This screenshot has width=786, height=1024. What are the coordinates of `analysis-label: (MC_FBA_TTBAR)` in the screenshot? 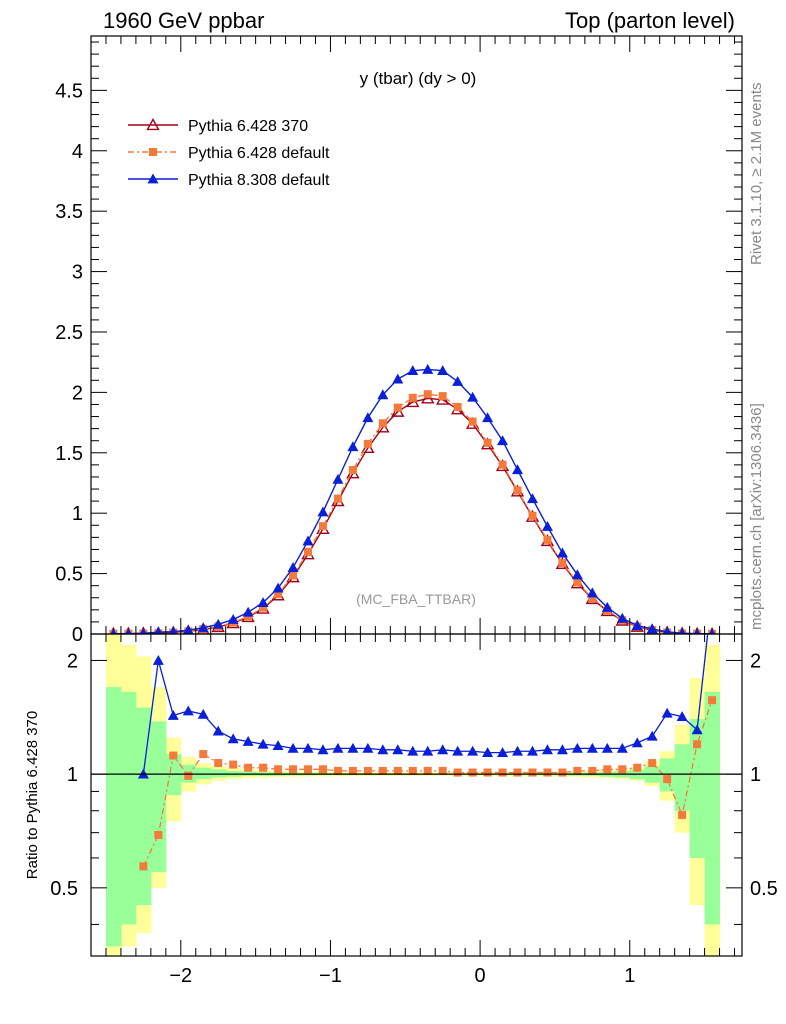 It's located at (416, 599).